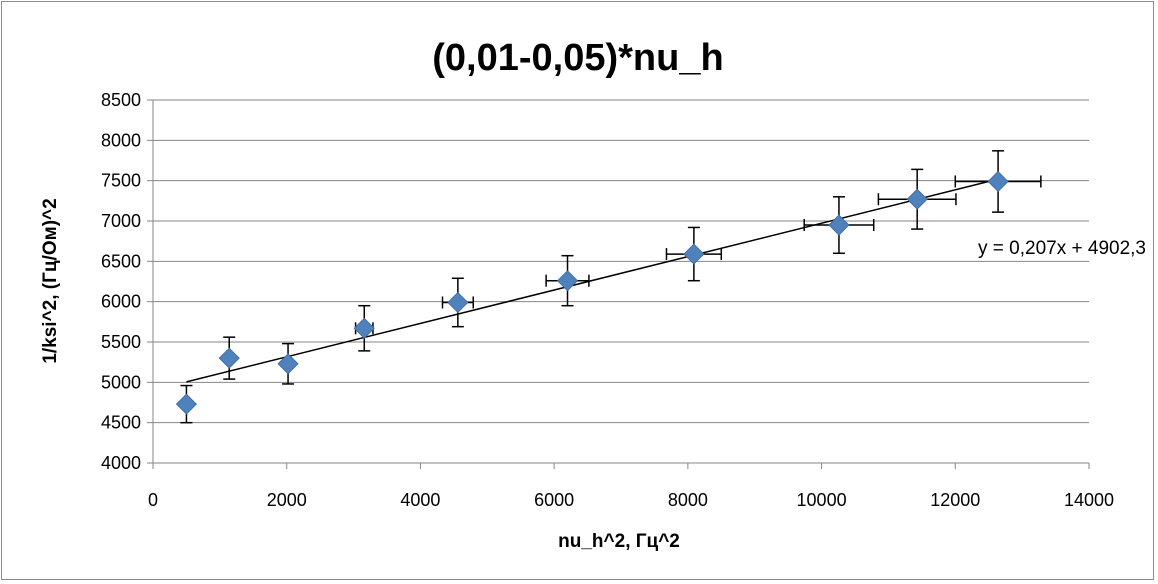 This screenshot has height=584, width=1158. What do you see at coordinates (121, 423) in the screenshot?
I see `y-tick-label: 4500` at bounding box center [121, 423].